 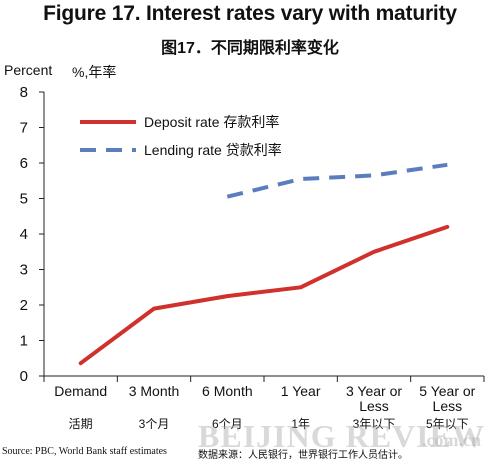 What do you see at coordinates (447, 424) in the screenshot?
I see `x-tick-label-cn: 5年以下` at bounding box center [447, 424].